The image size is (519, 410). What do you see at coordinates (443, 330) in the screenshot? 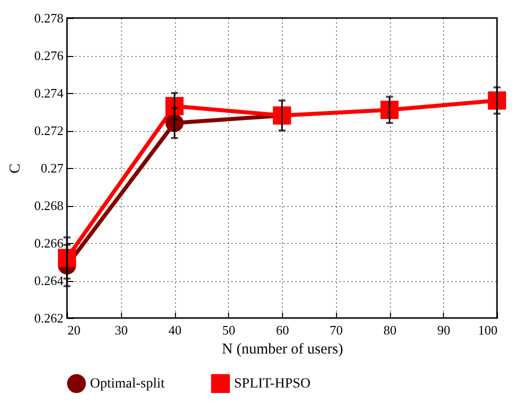
I see `x-tick-label: 90` at bounding box center [443, 330].